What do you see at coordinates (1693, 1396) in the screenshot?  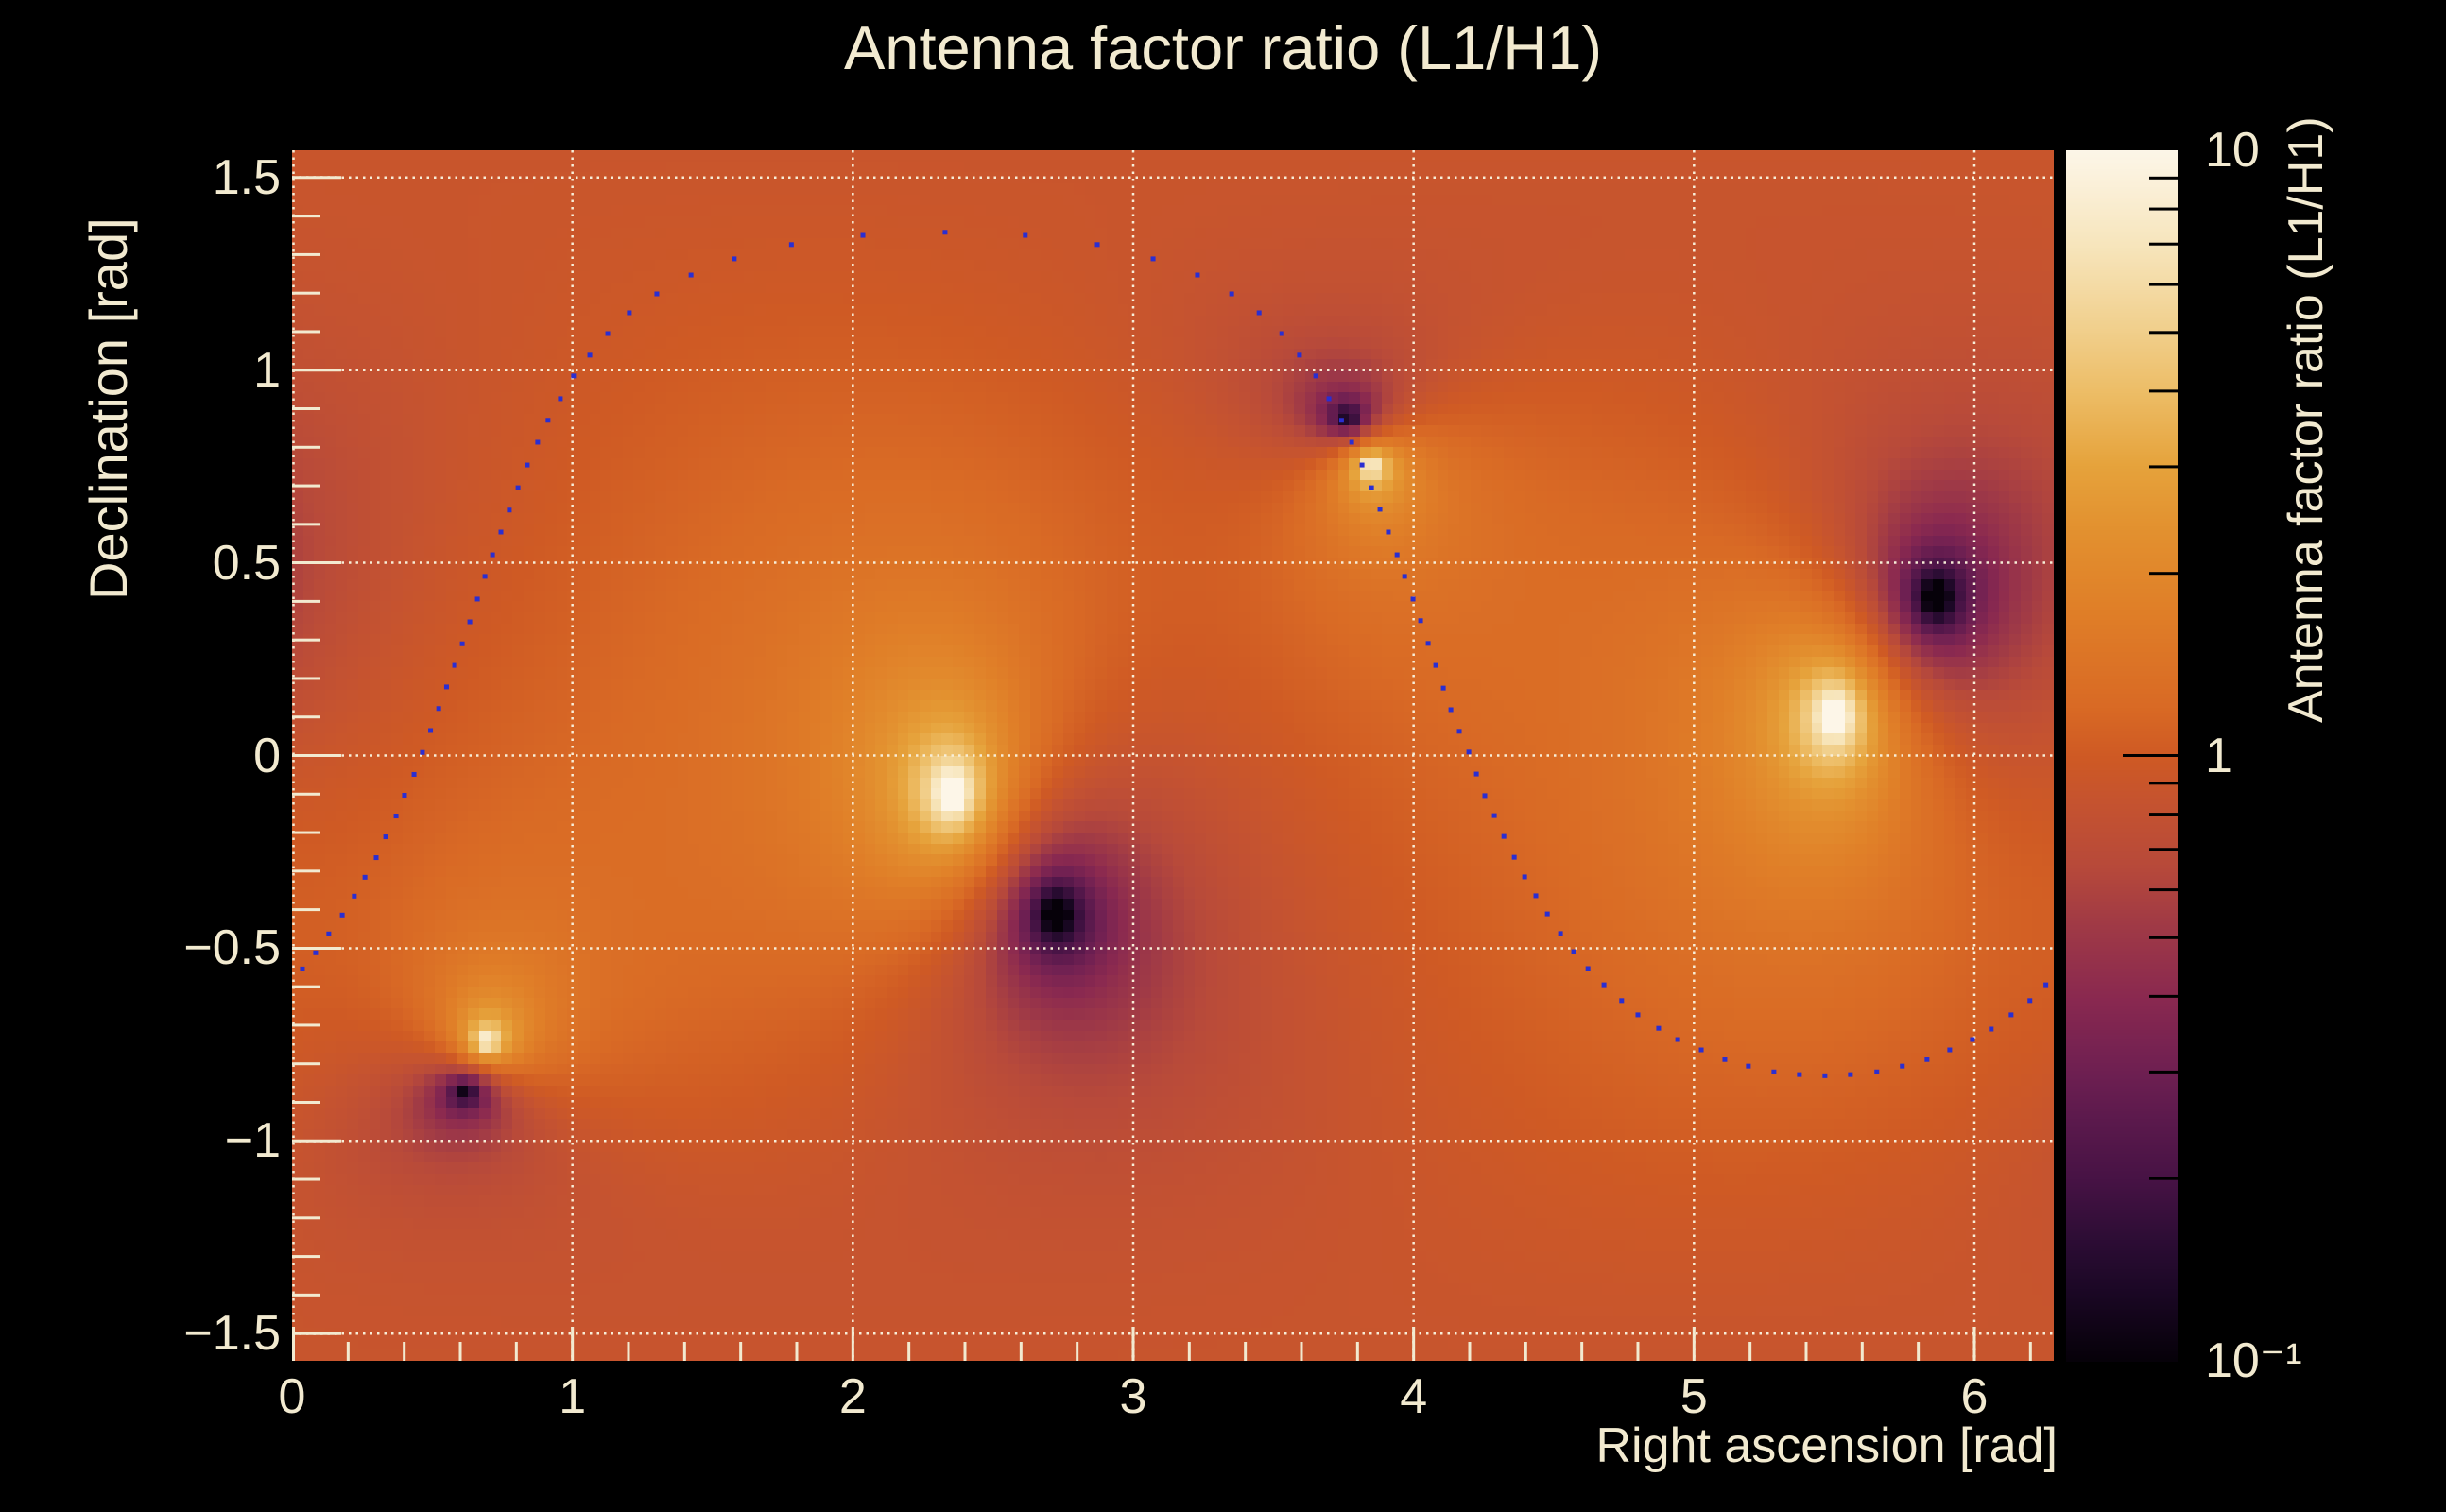 I see `x-tick-label: 5` at bounding box center [1693, 1396].